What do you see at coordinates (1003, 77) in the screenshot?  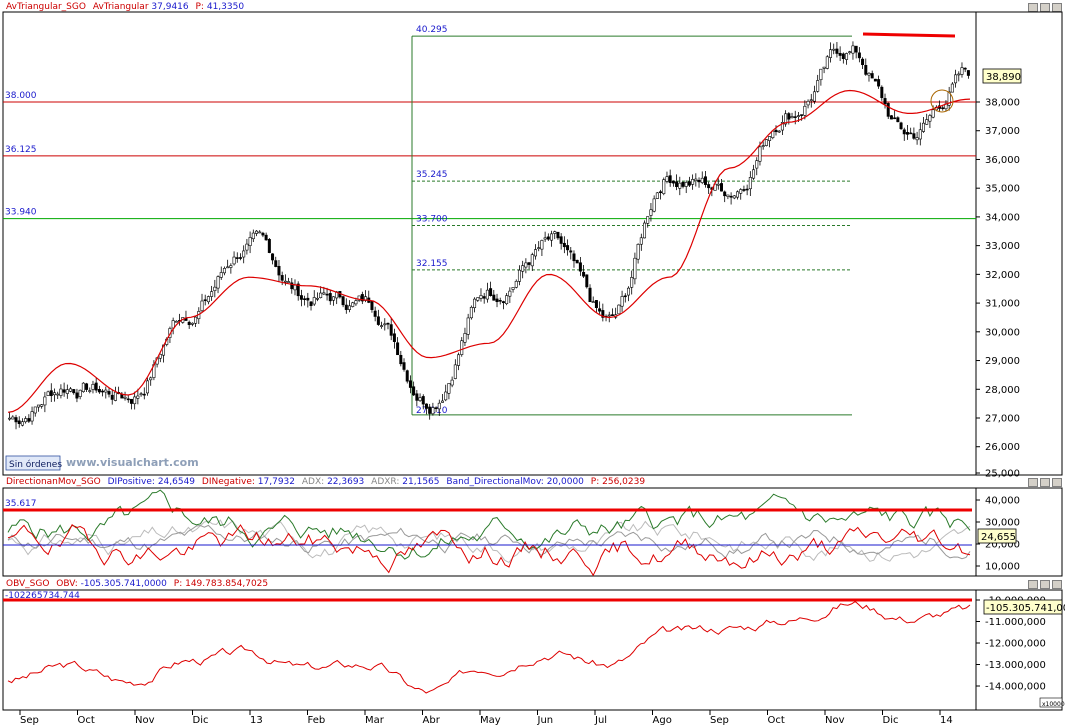 I see `price-last-value: 38,890` at bounding box center [1003, 77].